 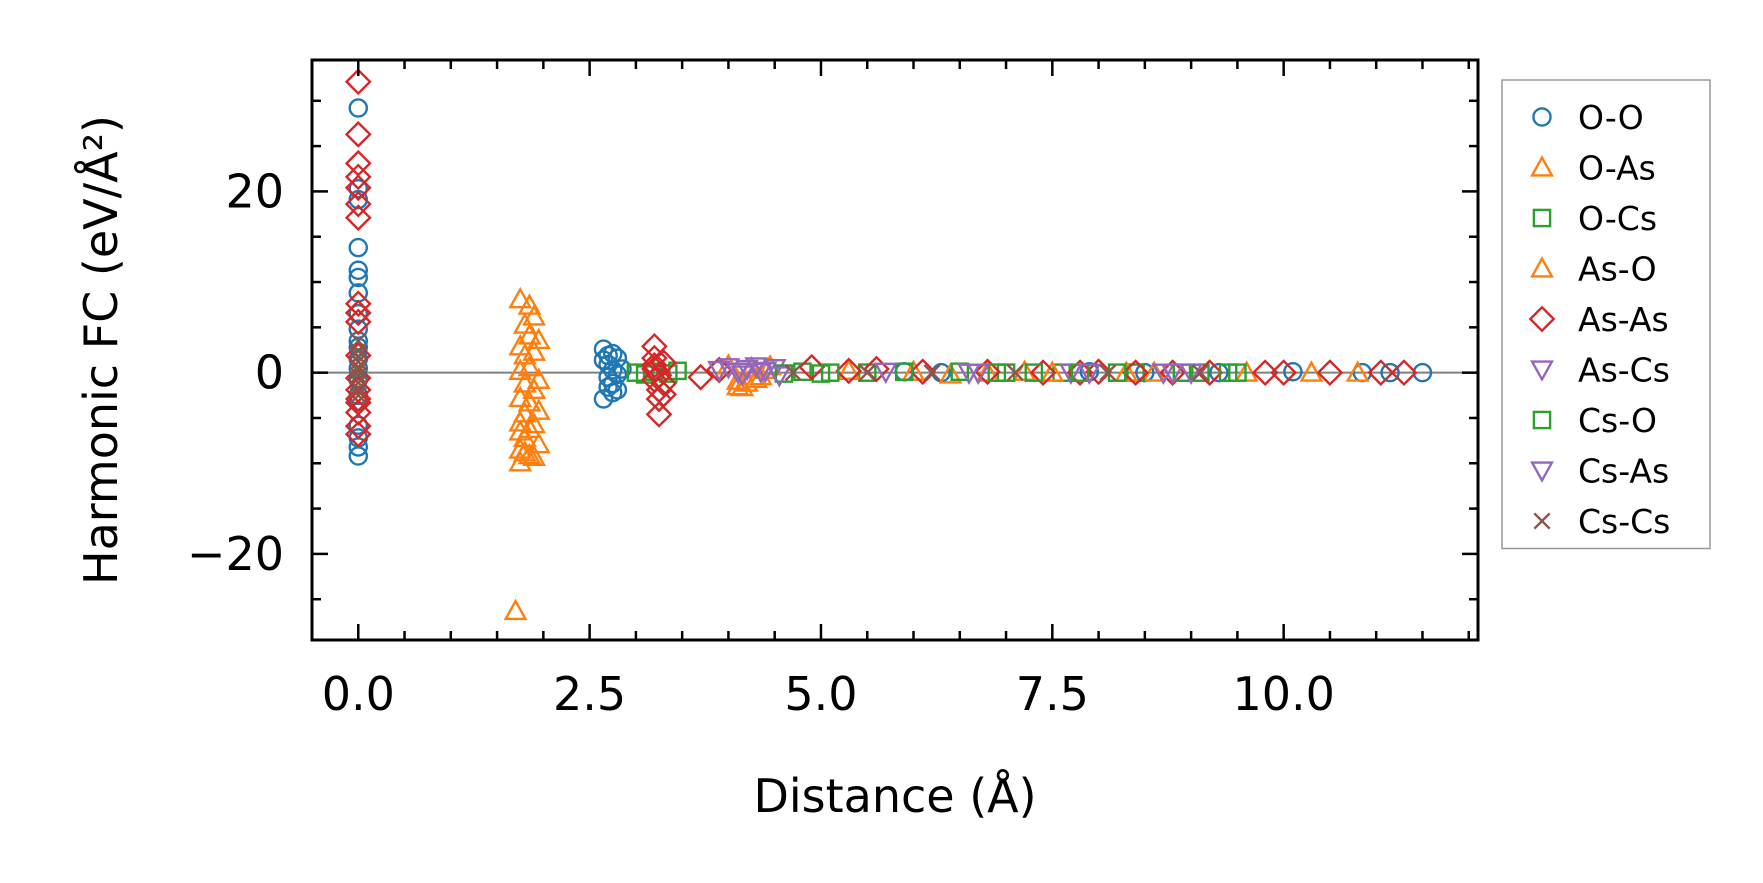 I want to click on x-tick-label: 2.5, so click(x=589, y=694).